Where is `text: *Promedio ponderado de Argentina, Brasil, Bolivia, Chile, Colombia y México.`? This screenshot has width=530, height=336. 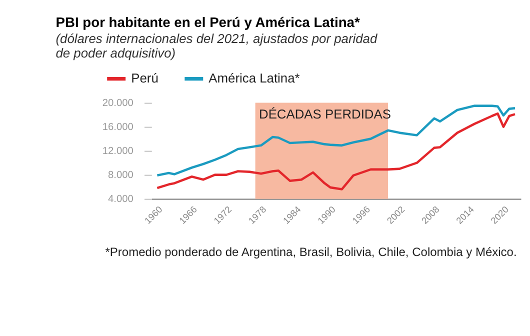
text: *Promedio ponderado de Argentina, Brasil, Bolivia, Chile, Colombia y México. is located at coordinates (311, 252).